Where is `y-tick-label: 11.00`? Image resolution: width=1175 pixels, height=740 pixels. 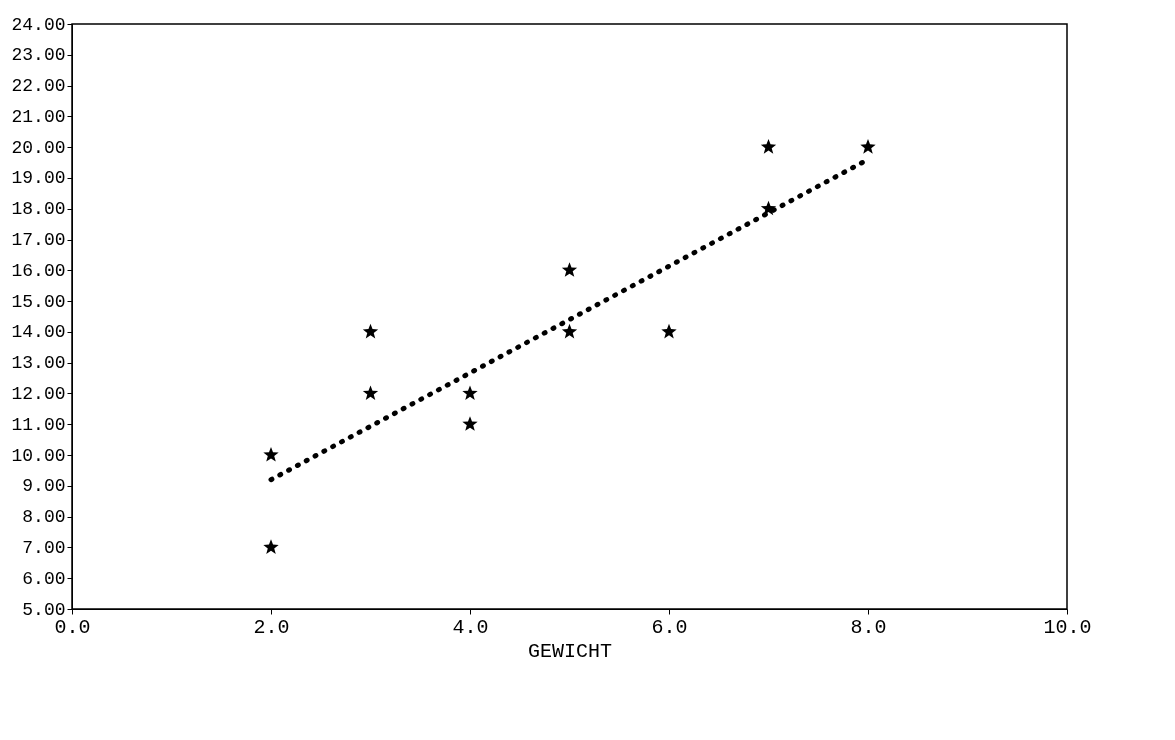 y-tick-label: 11.00 is located at coordinates (38, 424).